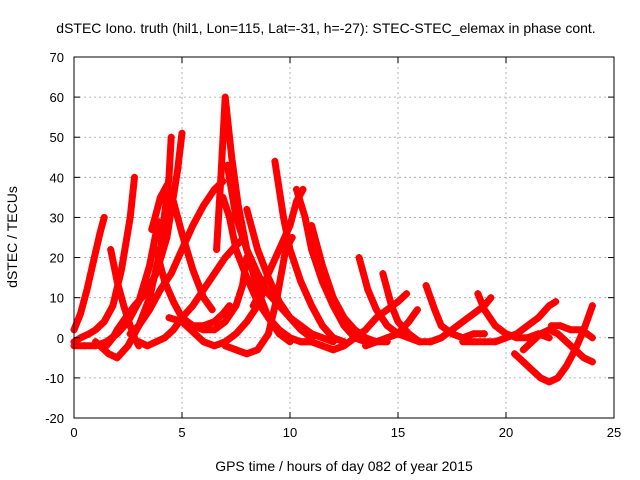  I want to click on x-tick-label: 5, so click(181, 432).